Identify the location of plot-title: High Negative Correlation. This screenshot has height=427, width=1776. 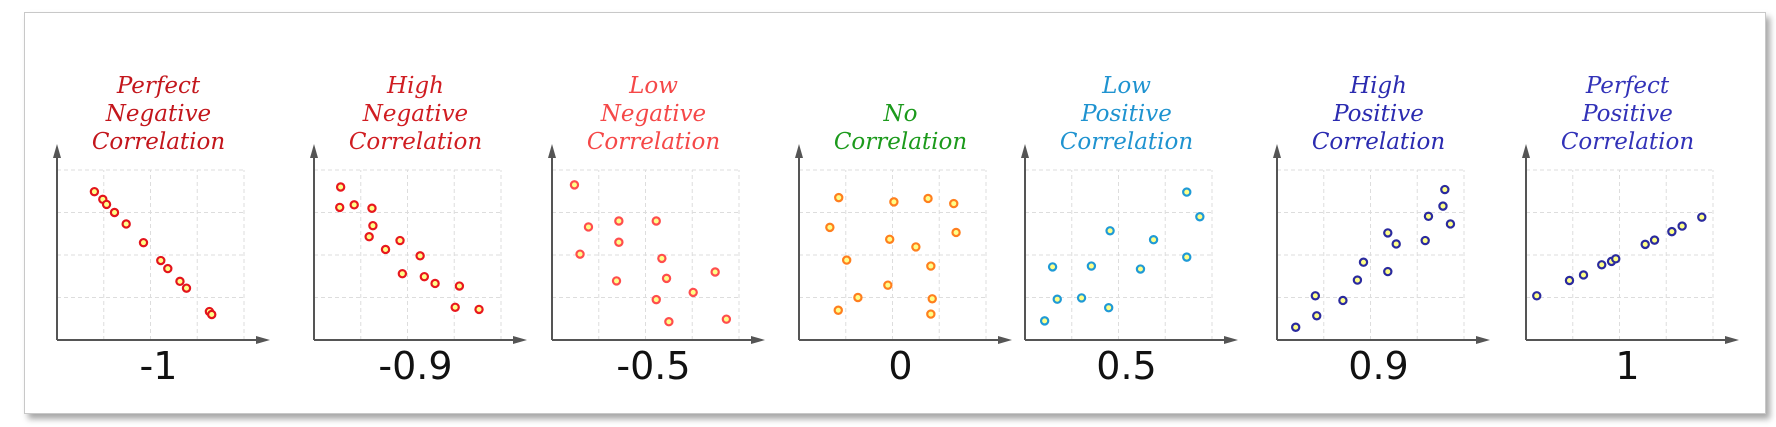
(416, 108).